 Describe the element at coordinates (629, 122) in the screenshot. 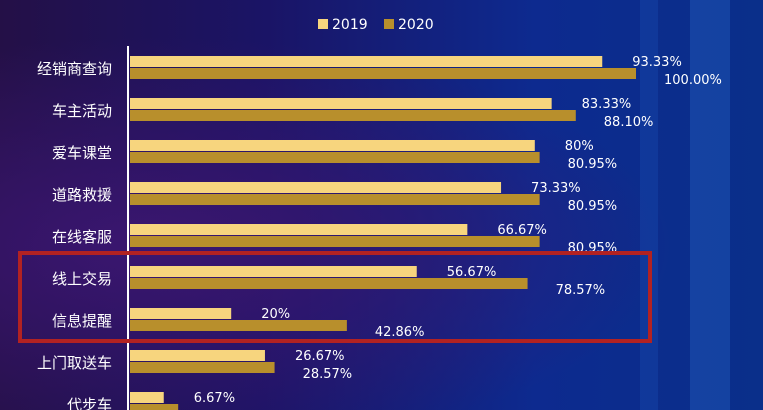

I see `data-label-2020: 88.10%` at that location.